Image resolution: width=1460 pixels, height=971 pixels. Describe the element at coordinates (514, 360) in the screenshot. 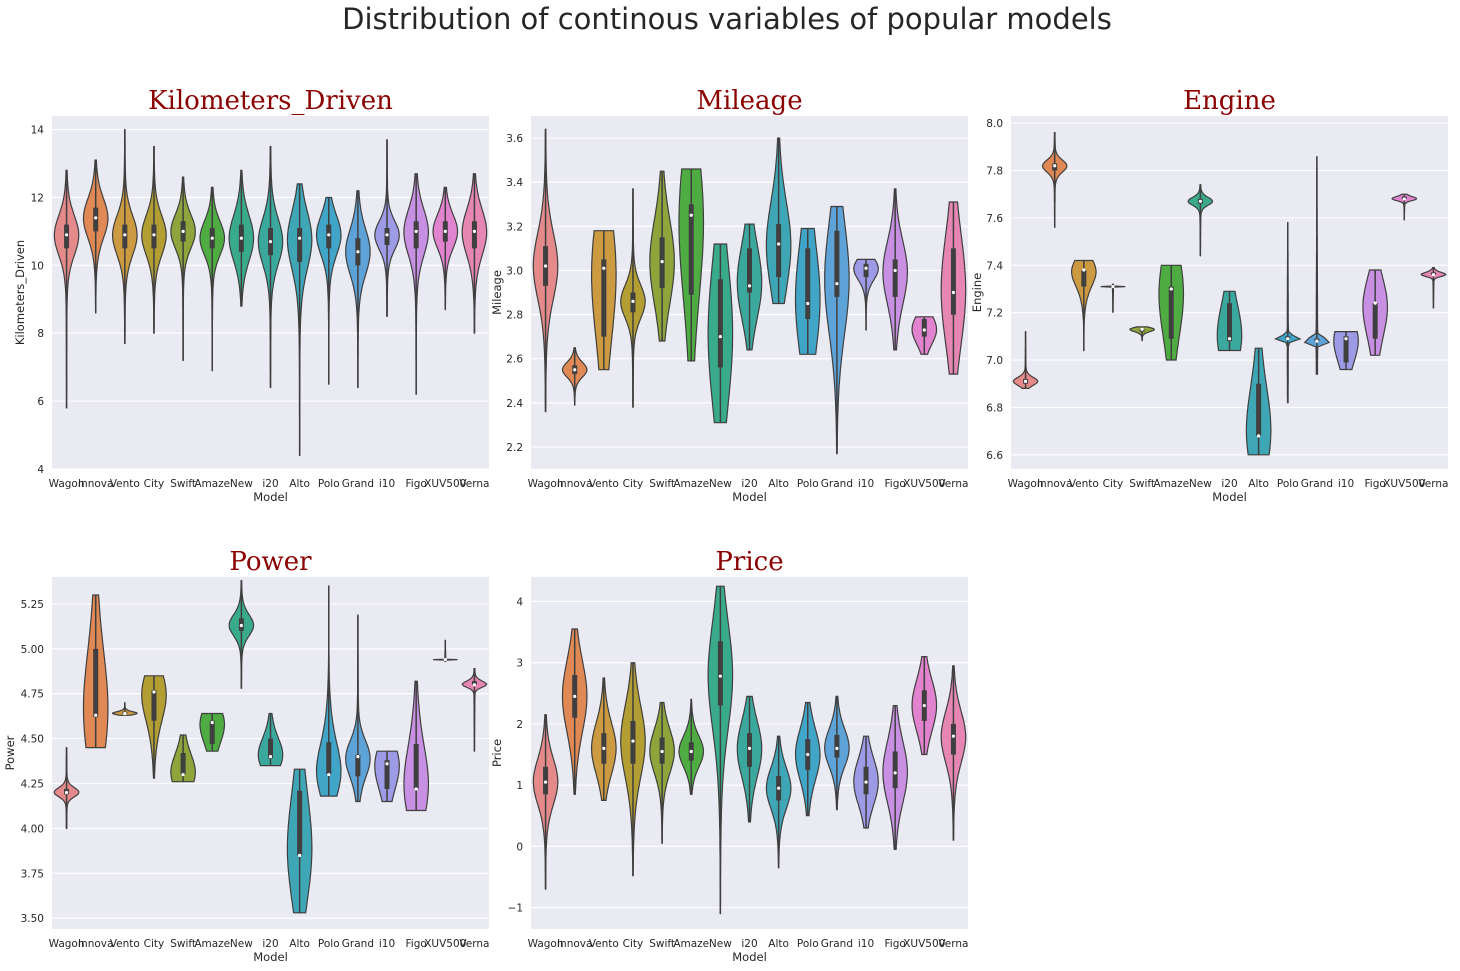

I see `y-tick-label: 2.6` at that location.